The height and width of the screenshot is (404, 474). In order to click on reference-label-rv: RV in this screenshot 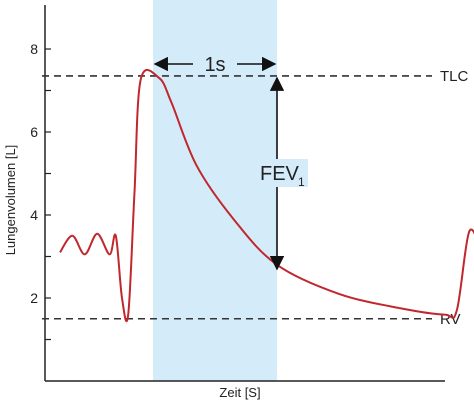, I will do `click(450, 319)`.